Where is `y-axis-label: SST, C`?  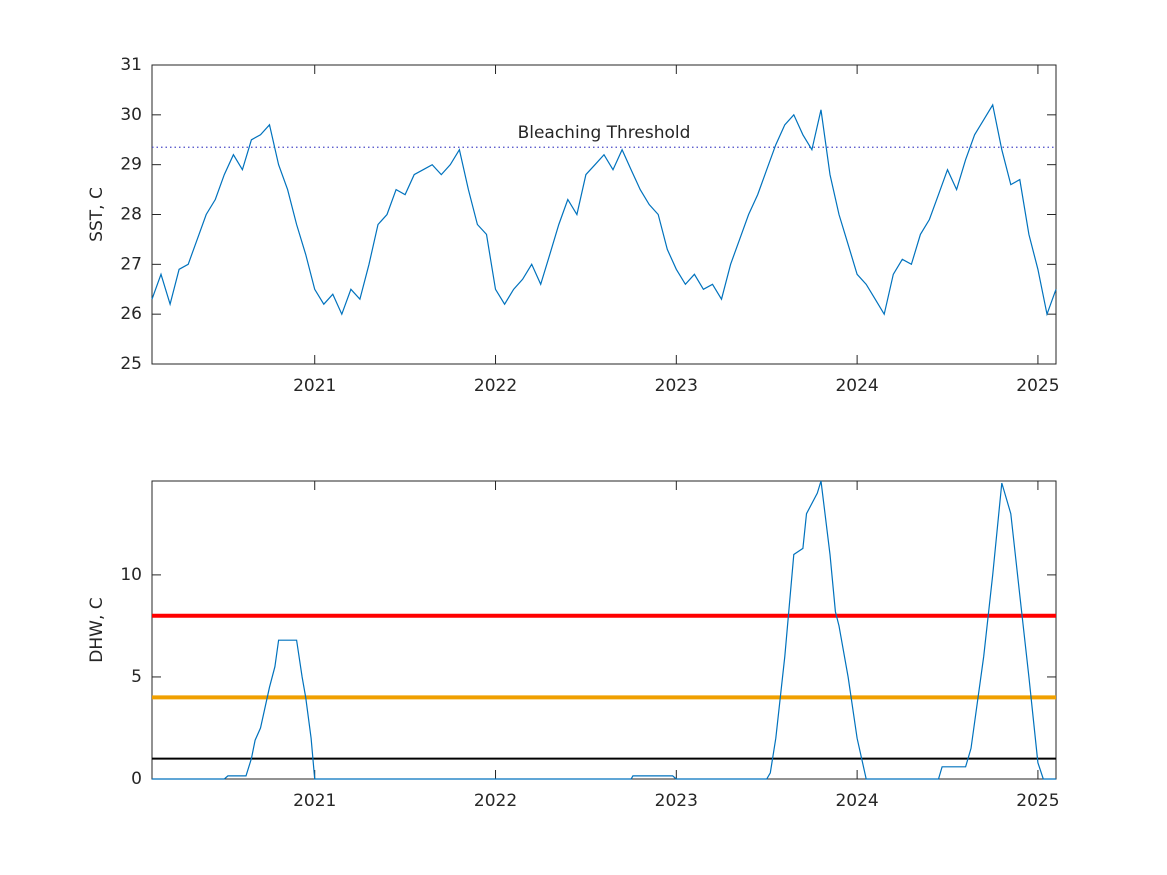 y-axis-label: SST, C is located at coordinates (97, 214).